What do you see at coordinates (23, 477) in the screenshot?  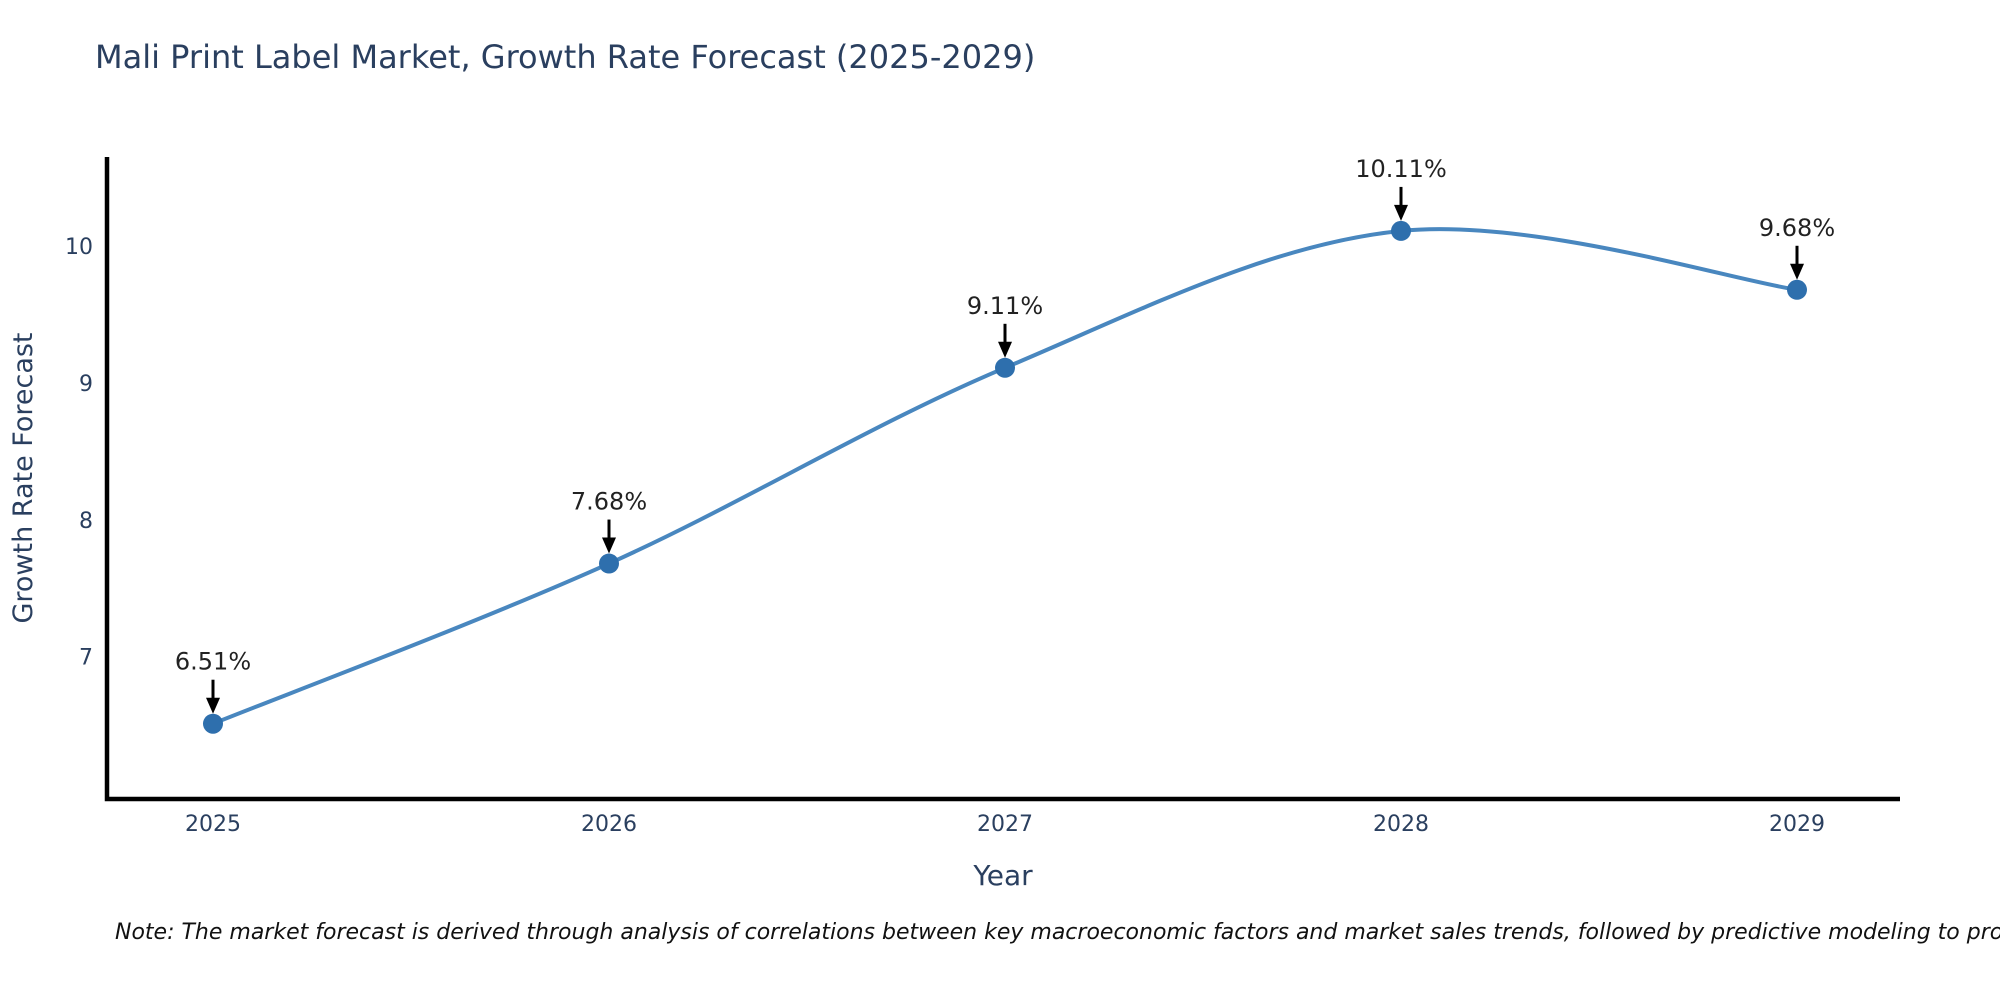 I see `y-axis-title: Growth Rate Forecast` at bounding box center [23, 477].